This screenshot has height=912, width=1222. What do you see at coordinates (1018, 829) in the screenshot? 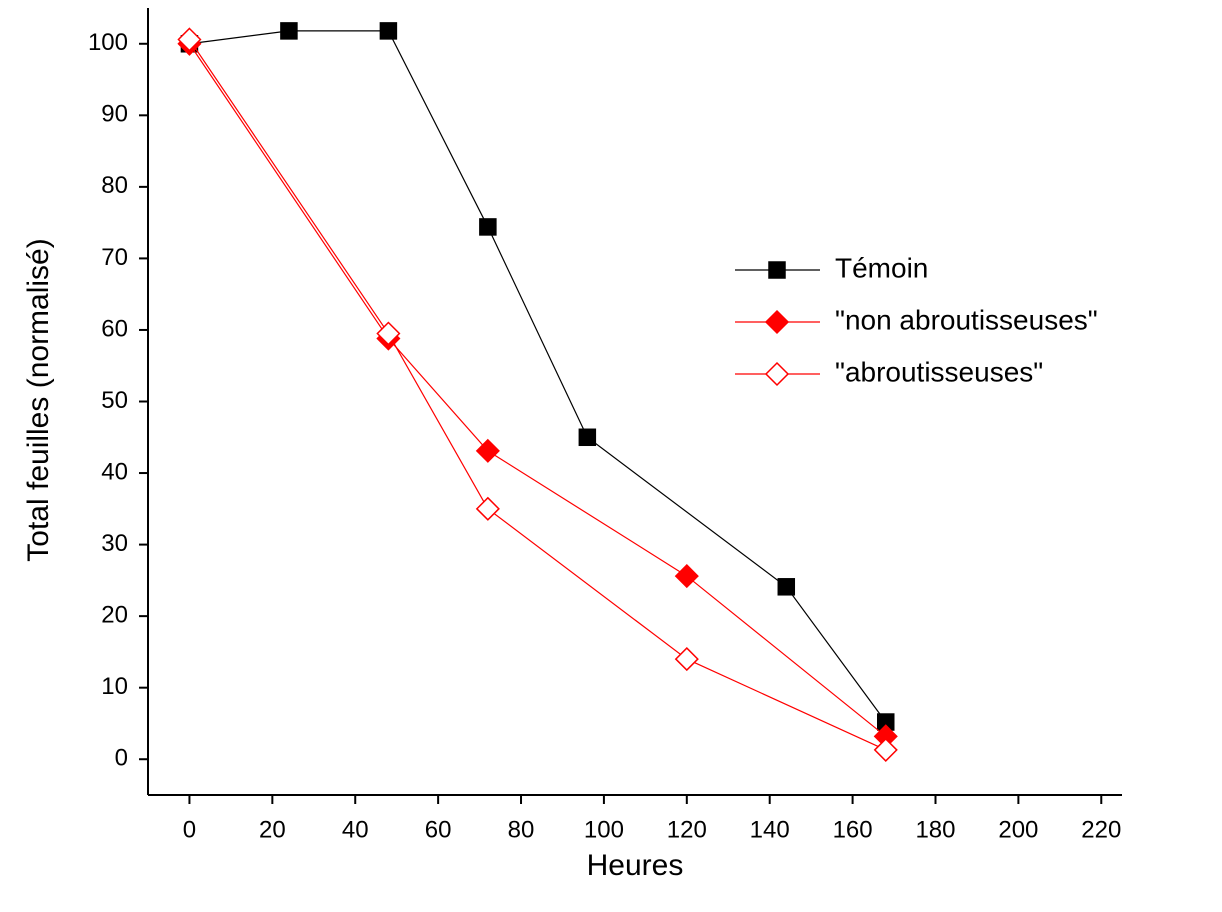
I see `x-tick-label: 200` at bounding box center [1018, 829].